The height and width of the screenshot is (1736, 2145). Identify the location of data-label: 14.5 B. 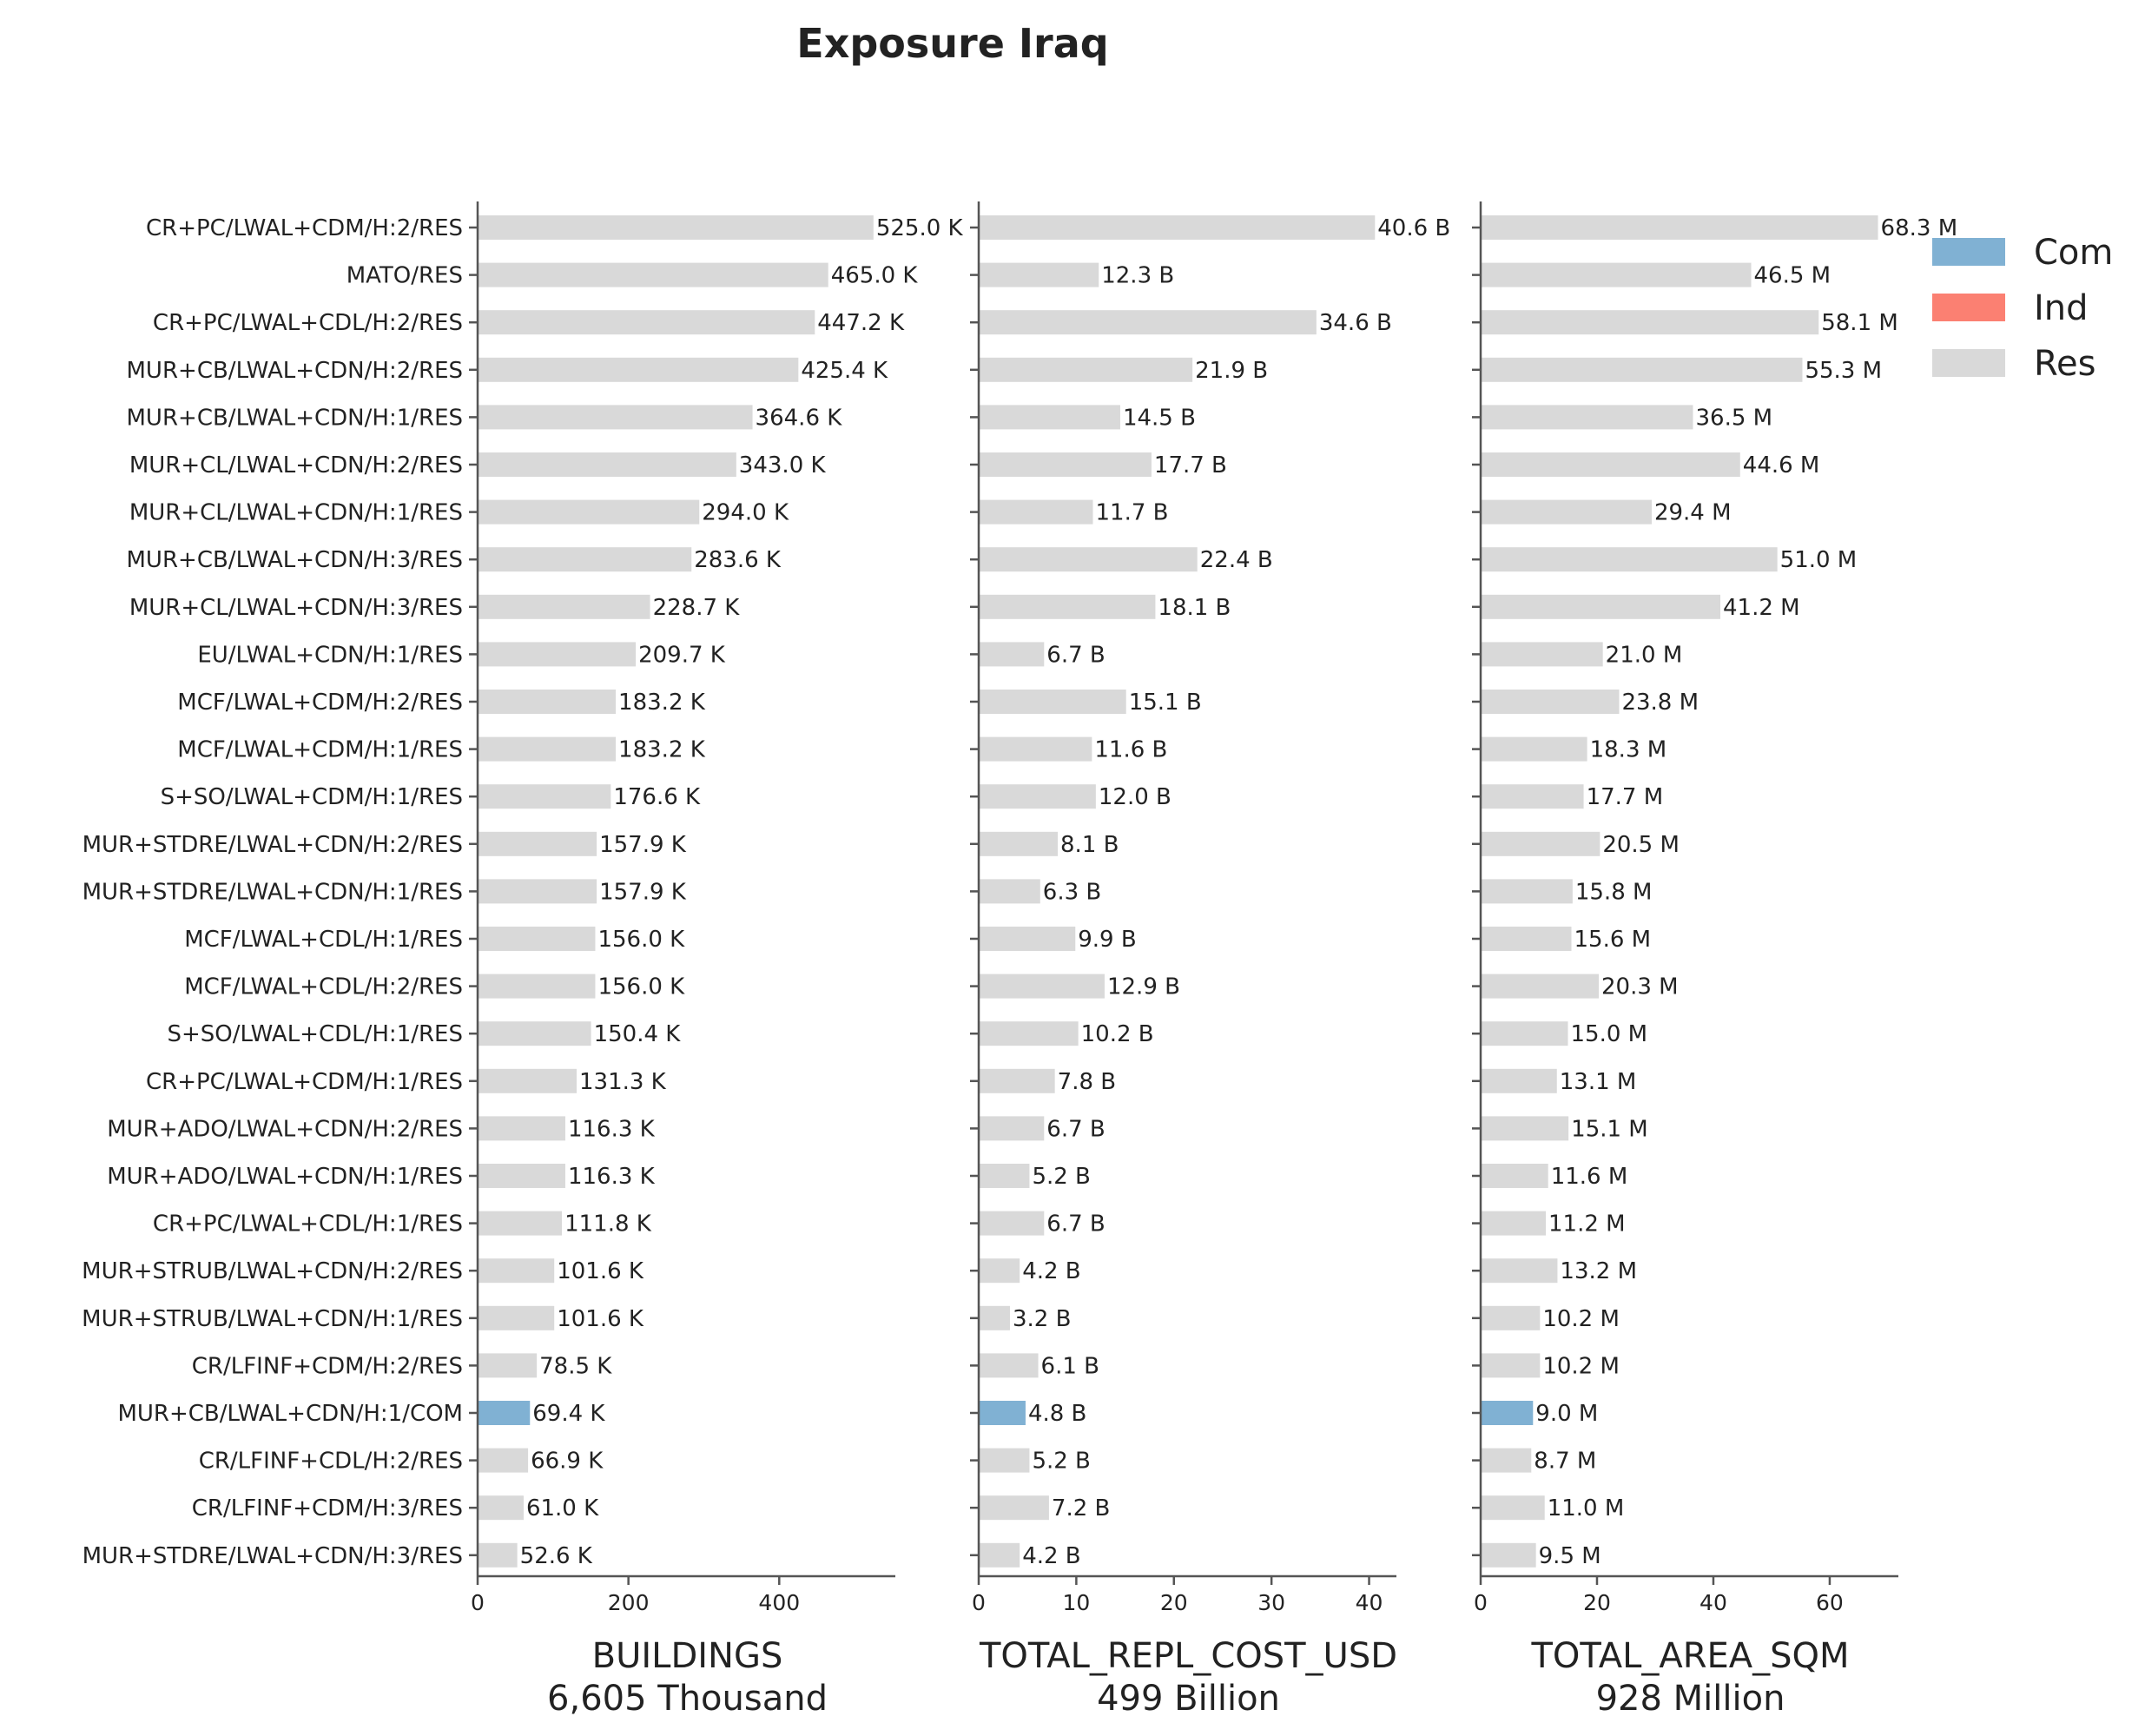
(1159, 418).